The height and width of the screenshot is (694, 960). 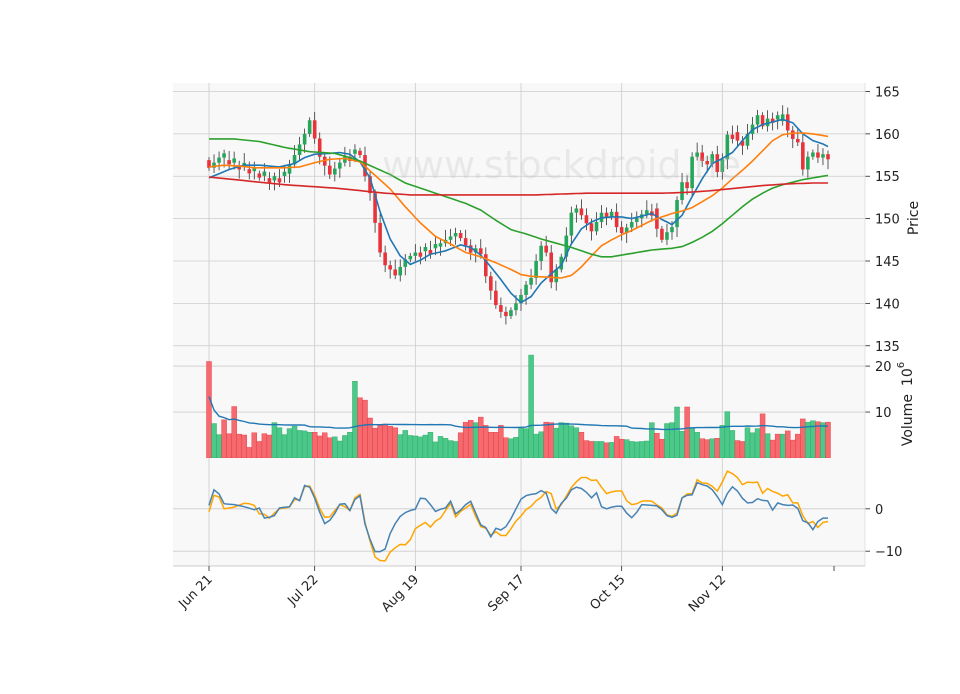 What do you see at coordinates (532, 404) in the screenshot?
I see `volume-panel: 10 20` at bounding box center [532, 404].